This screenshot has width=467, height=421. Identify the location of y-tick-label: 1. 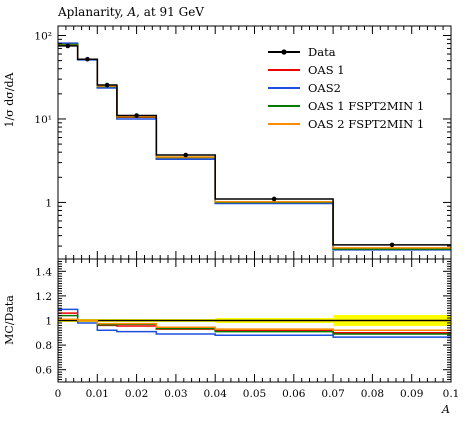
(48, 203).